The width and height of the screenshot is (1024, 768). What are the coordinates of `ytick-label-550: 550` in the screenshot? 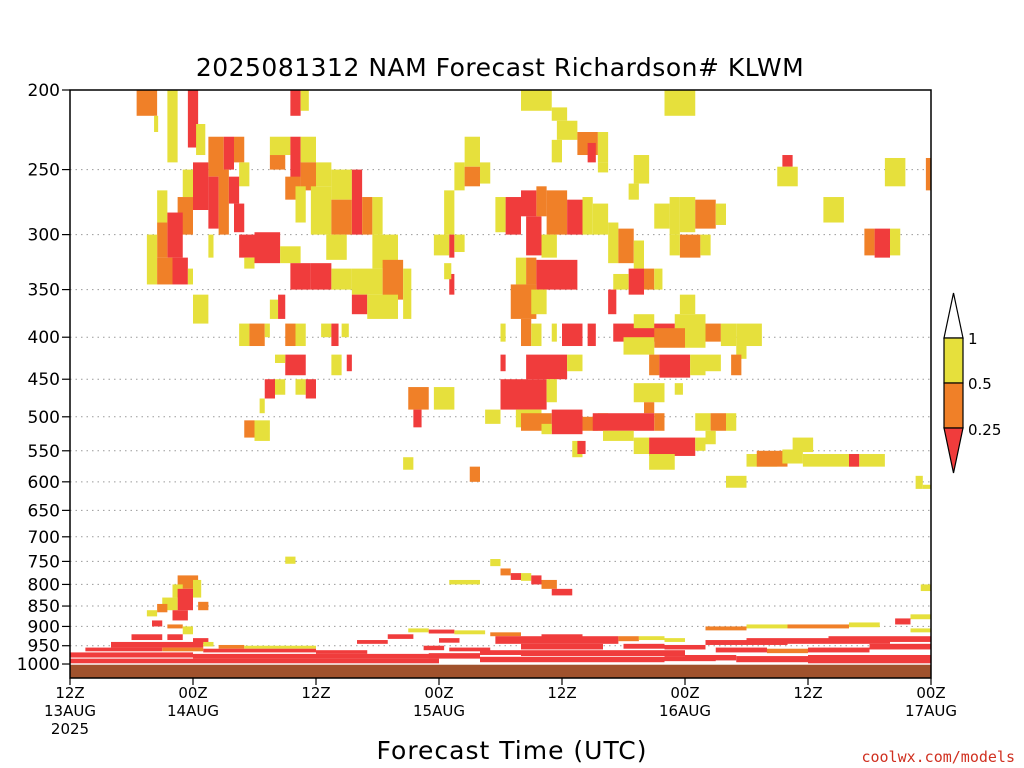 It's located at (44, 452).